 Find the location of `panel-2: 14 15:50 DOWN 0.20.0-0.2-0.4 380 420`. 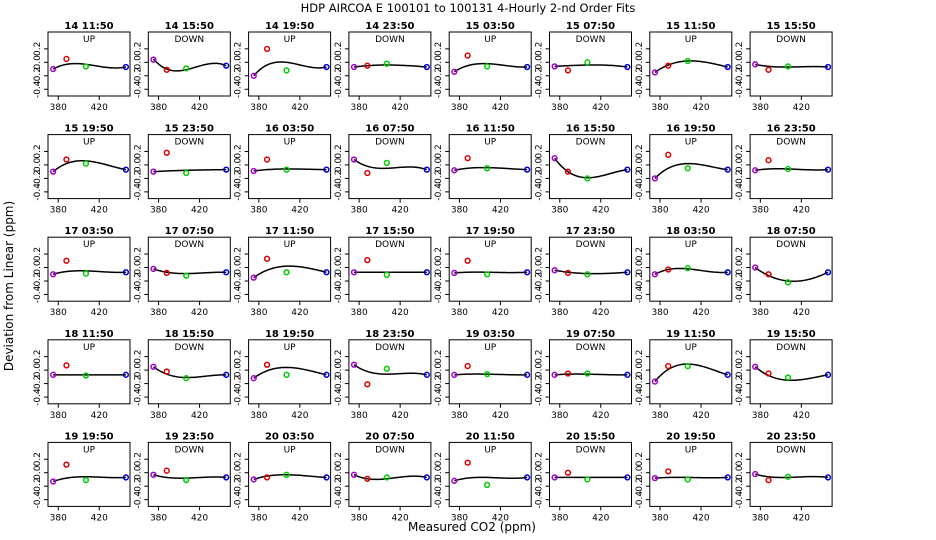

panel-2: 14 15:50 DOWN 0.20.0-0.2-0.4 380 420 is located at coordinates (182, 67).